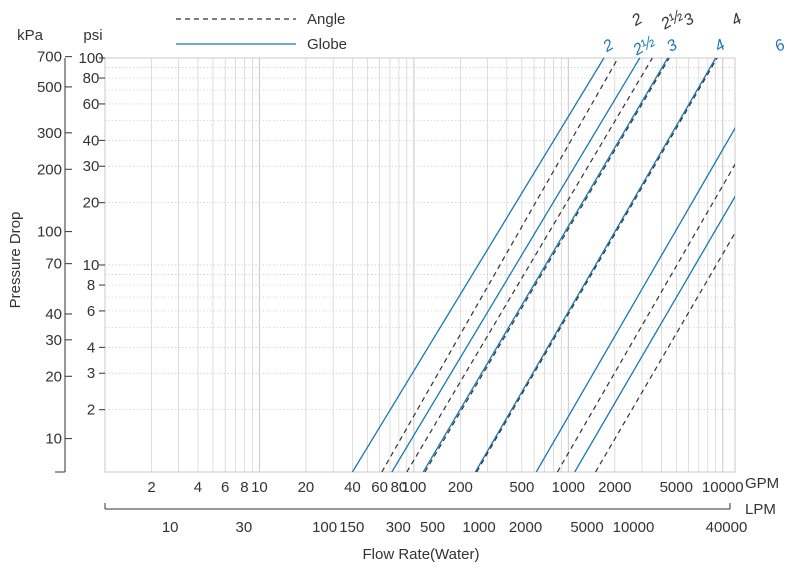  Describe the element at coordinates (351, 527) in the screenshot. I see `lpm-tick-label: 150` at that location.